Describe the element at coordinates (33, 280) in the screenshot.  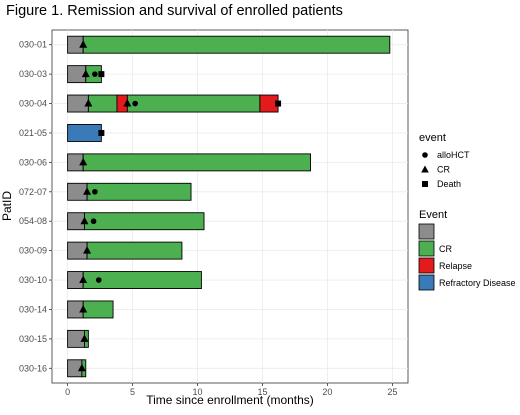
I see `y-tick-label: 030-10` at that location.